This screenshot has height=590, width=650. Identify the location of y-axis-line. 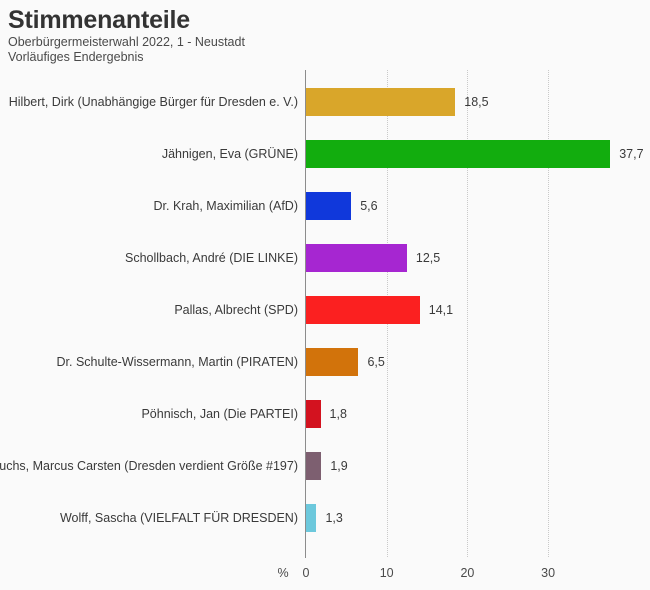
(305, 314).